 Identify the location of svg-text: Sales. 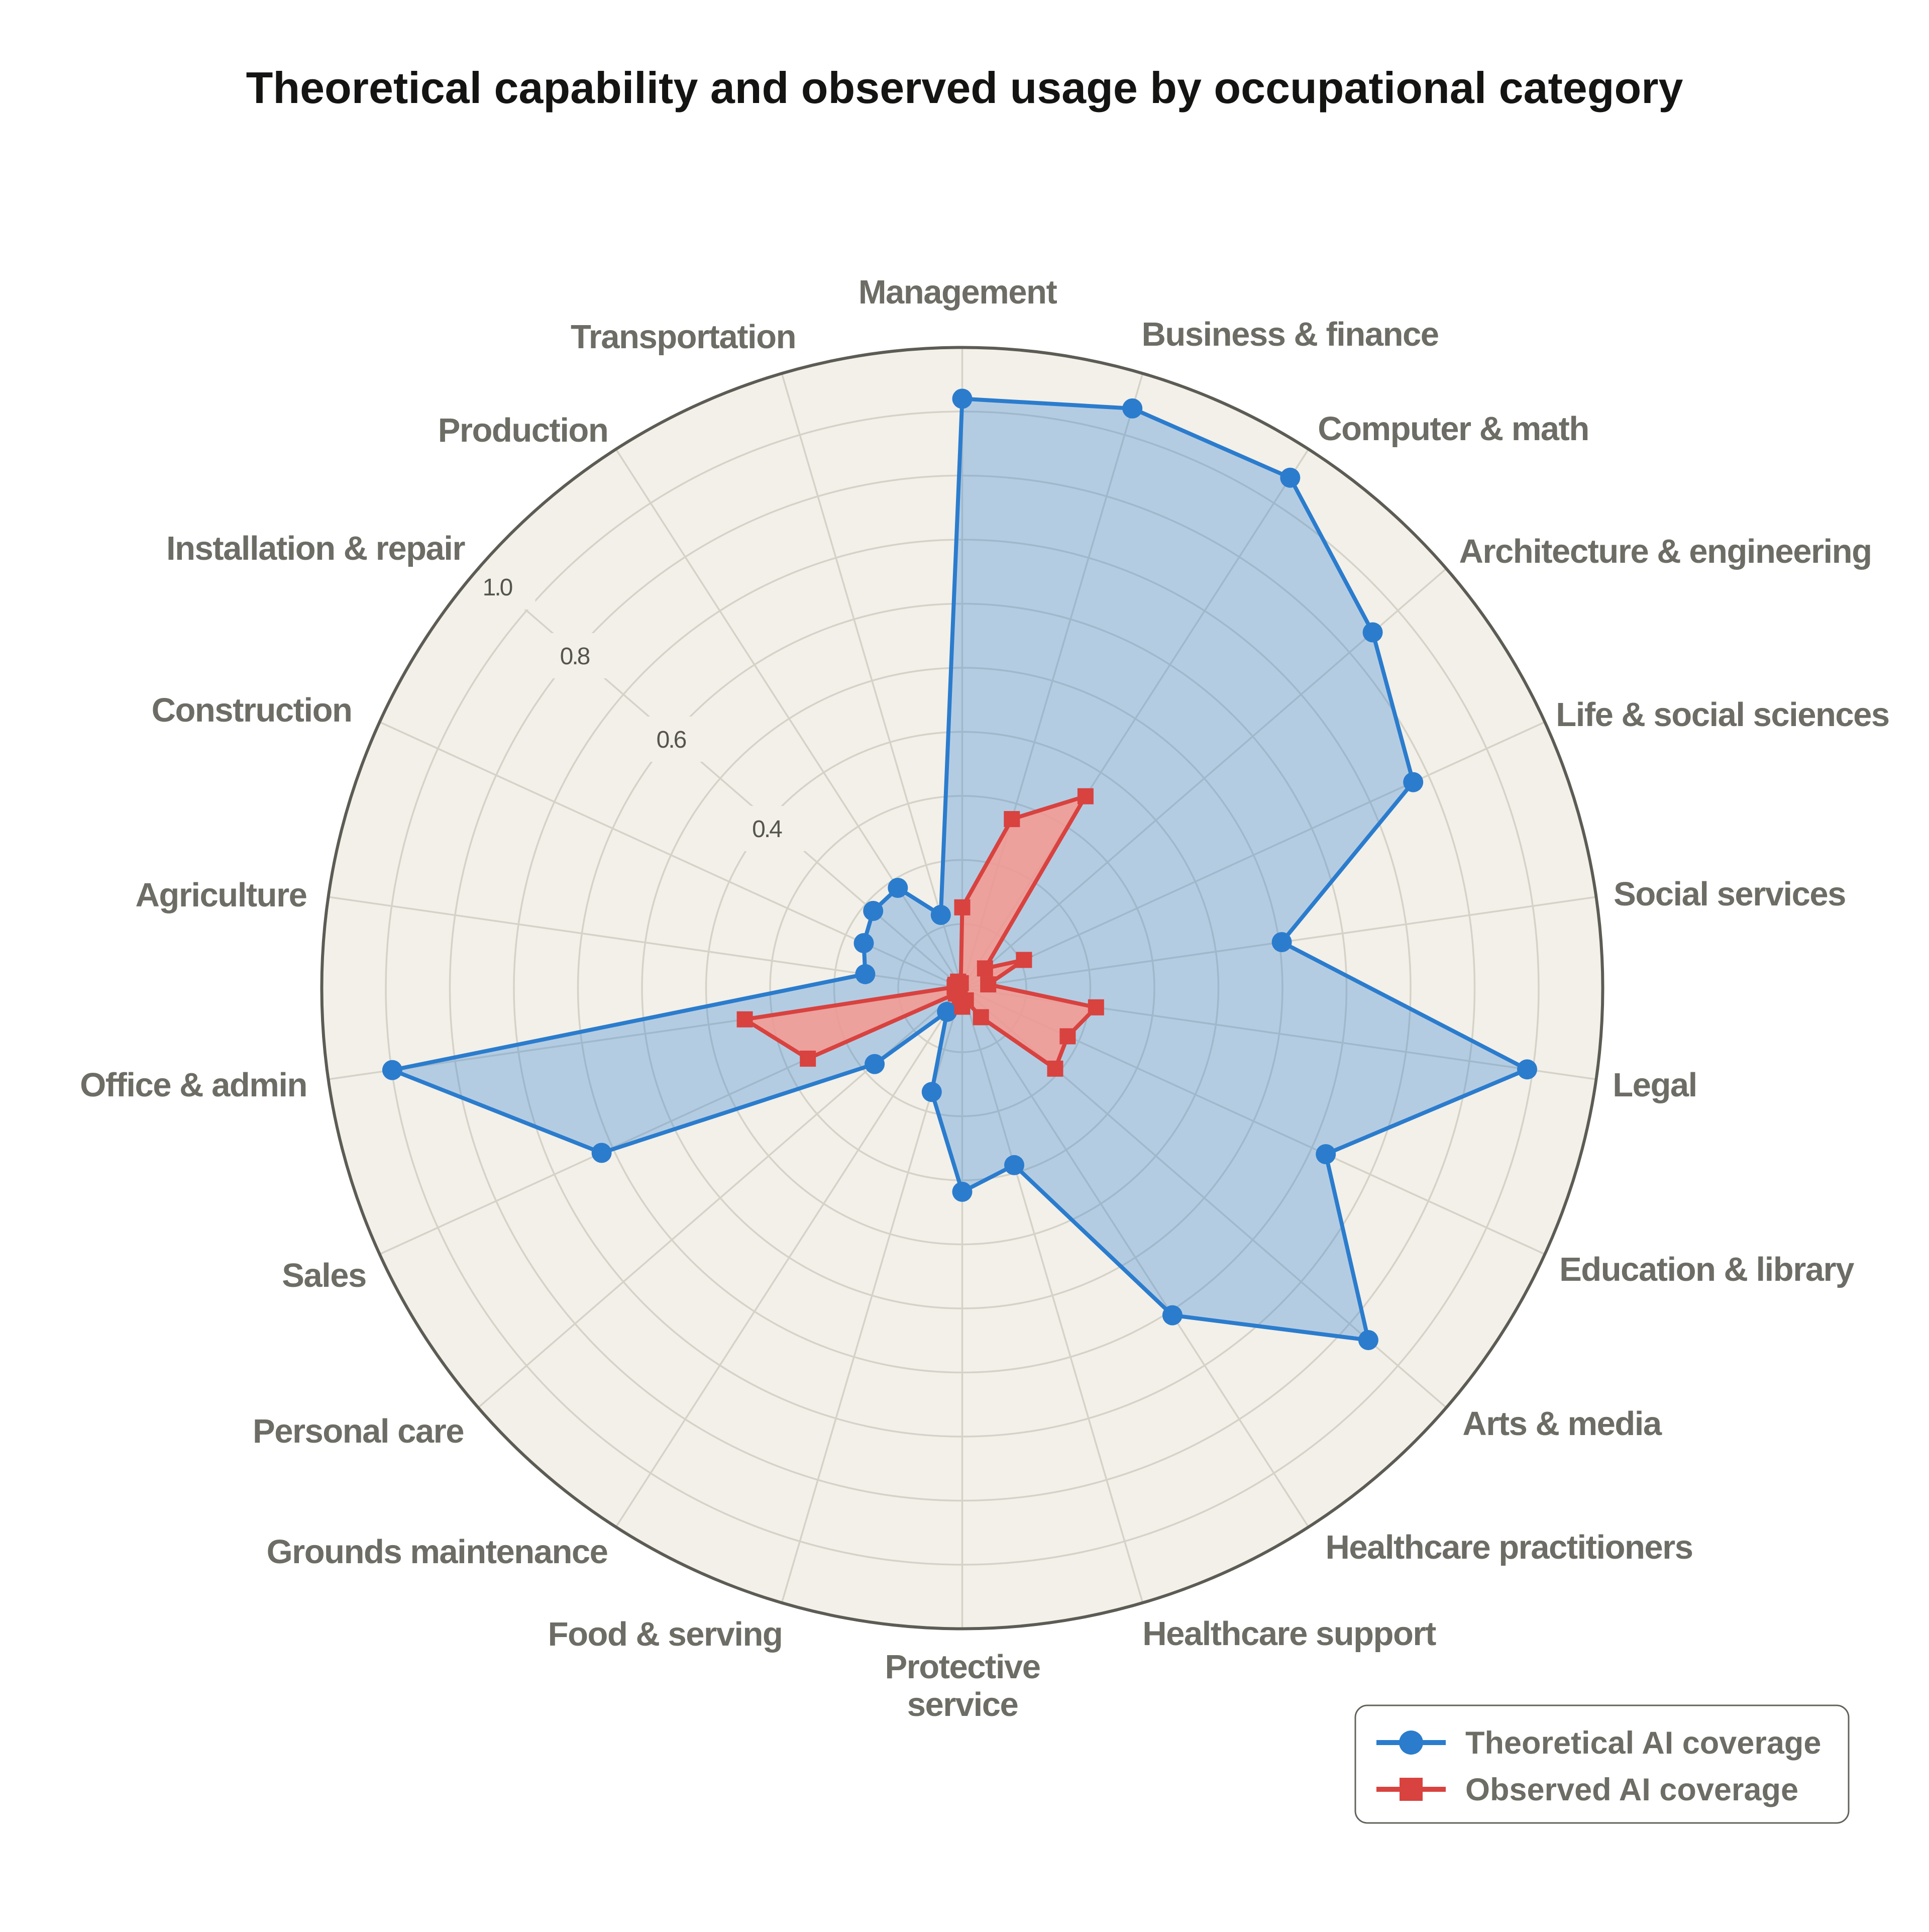
(324, 1275).